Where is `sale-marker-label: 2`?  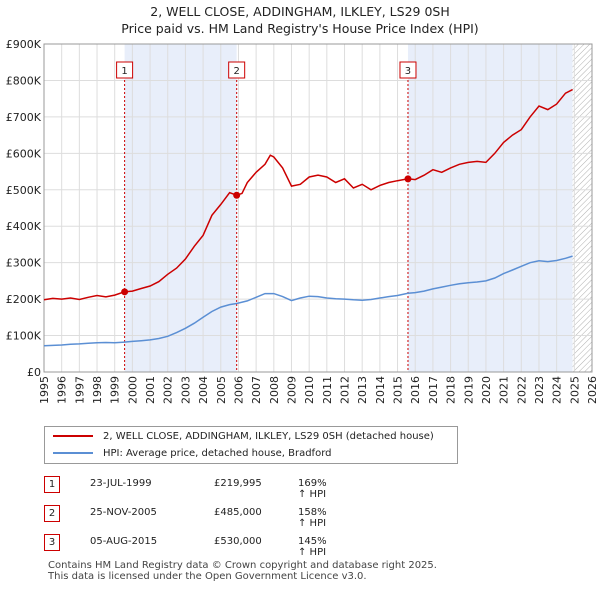
sale-marker-label: 2 is located at coordinates (236, 71).